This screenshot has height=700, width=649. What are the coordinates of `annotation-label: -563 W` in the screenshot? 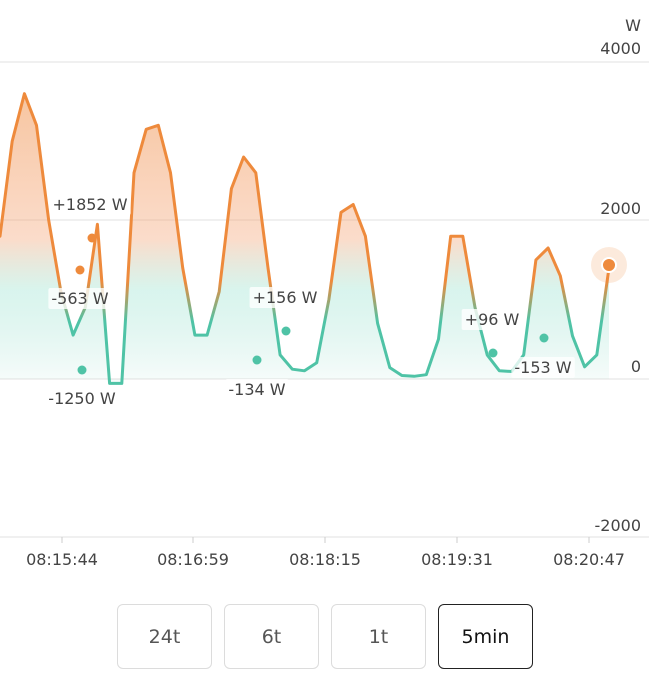 It's located at (79, 298).